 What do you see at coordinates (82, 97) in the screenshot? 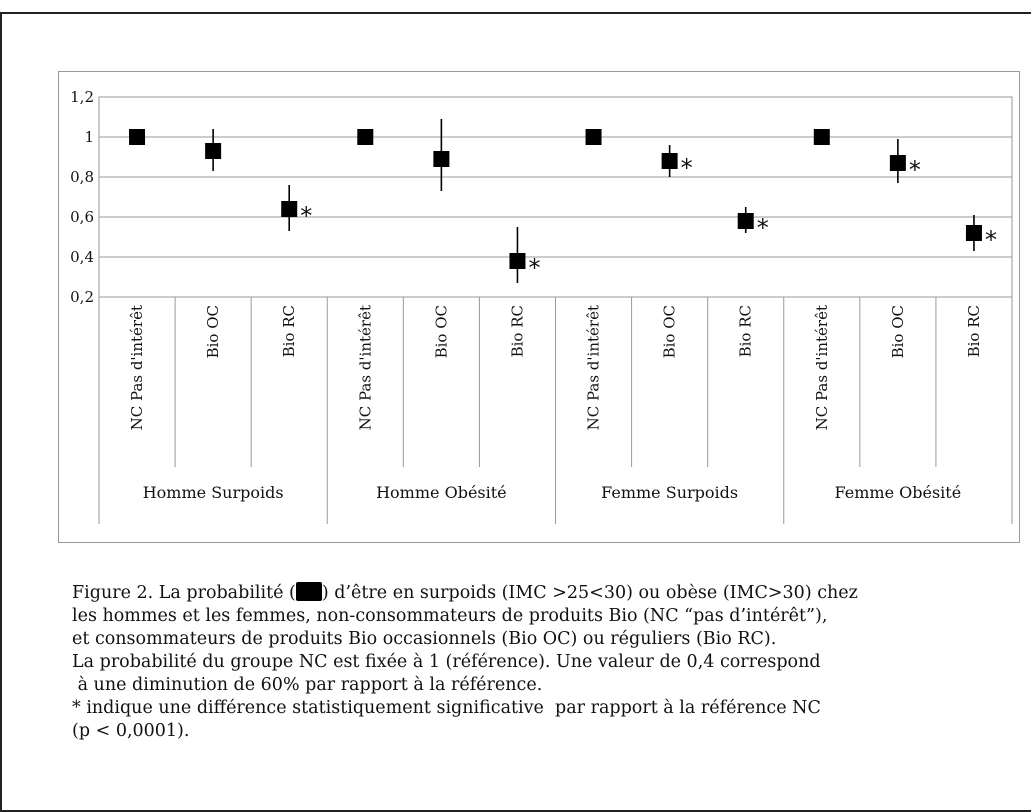
I see `y-tick-label: 1,2` at bounding box center [82, 97].